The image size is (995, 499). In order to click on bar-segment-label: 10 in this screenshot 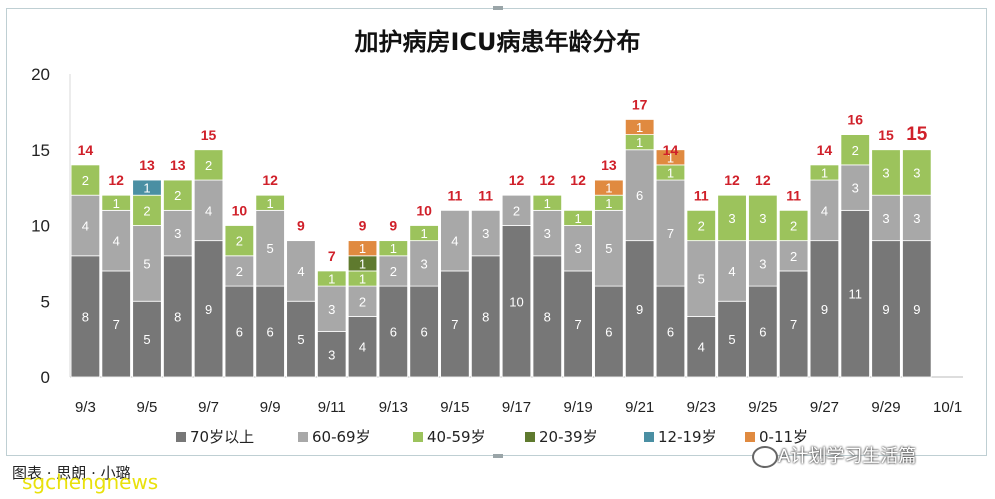, I will do `click(516, 301)`.